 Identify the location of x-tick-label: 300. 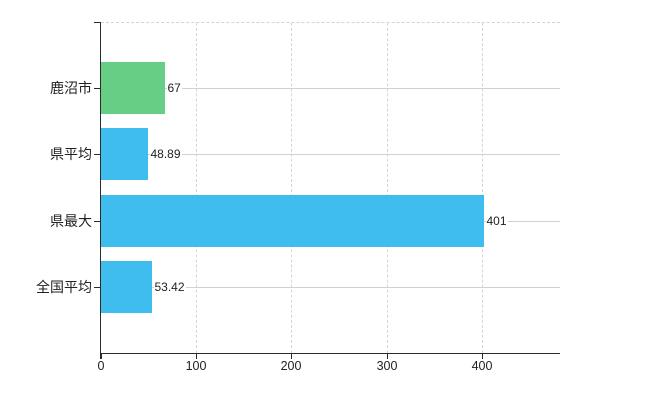
(387, 366).